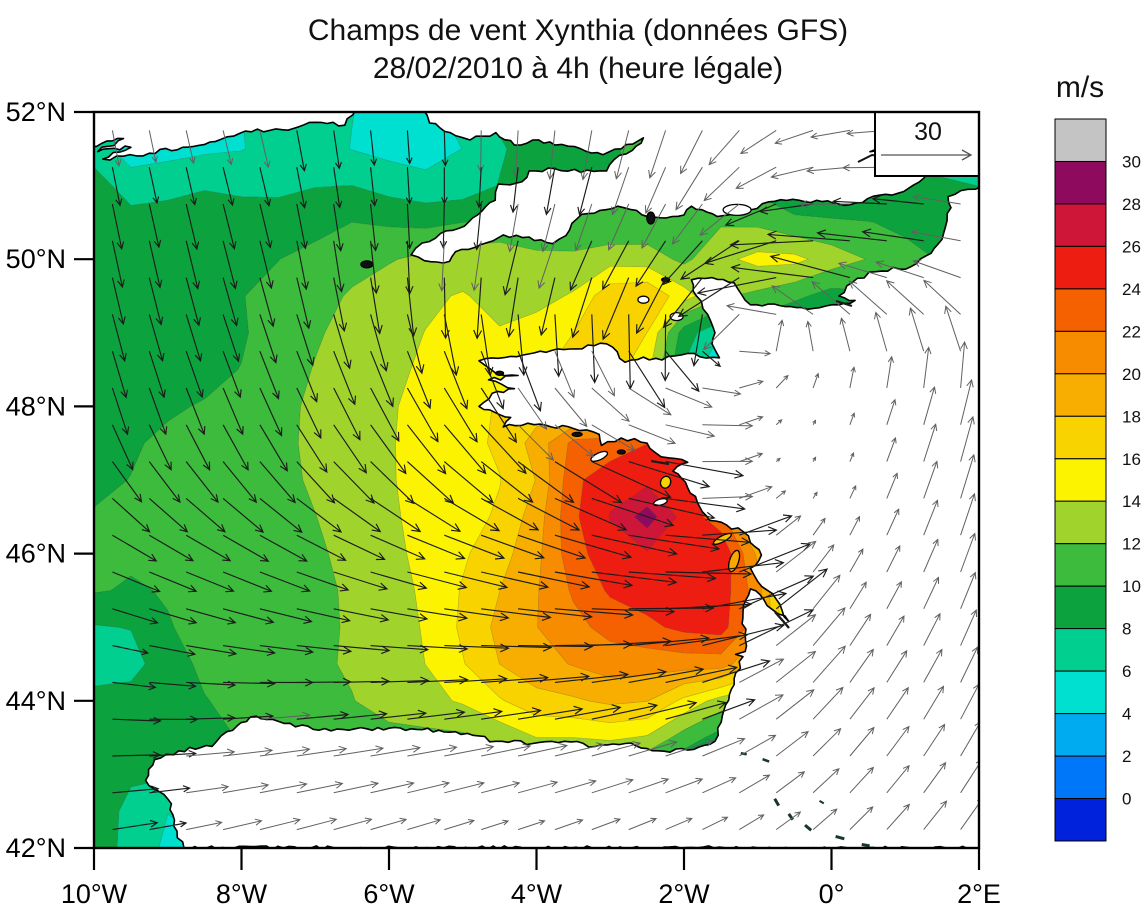 This screenshot has width=1148, height=918. What do you see at coordinates (36, 701) in the screenshot?
I see `svg-text: 44°N` at bounding box center [36, 701].